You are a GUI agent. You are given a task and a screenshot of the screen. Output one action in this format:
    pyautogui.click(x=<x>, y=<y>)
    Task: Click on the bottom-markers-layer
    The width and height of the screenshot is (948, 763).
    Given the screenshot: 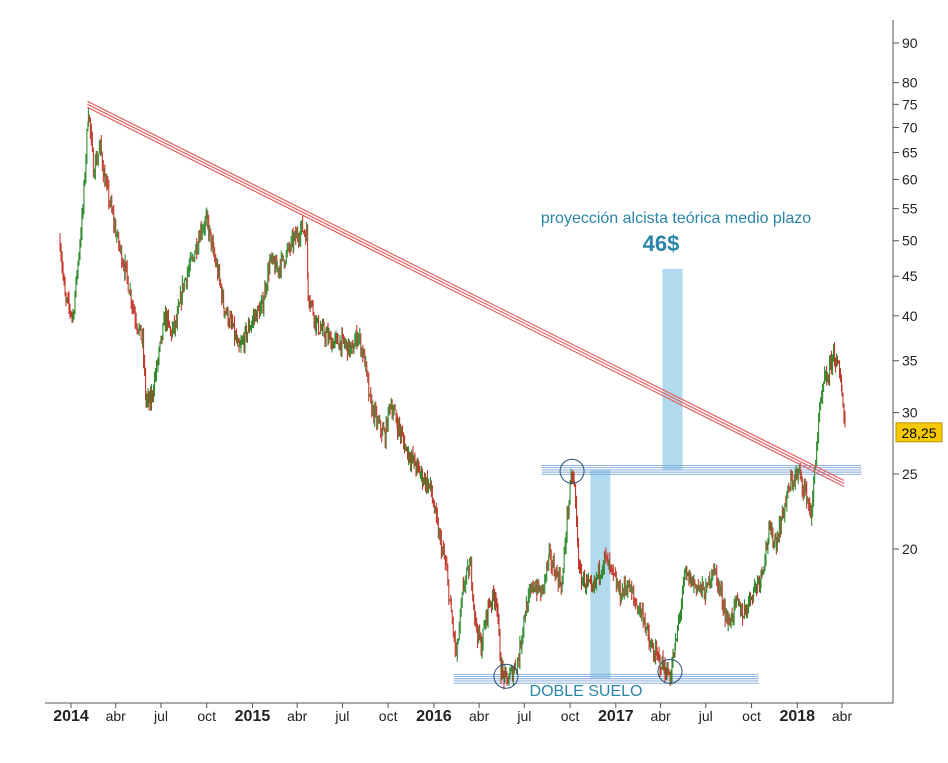 What is the action you would take?
    pyautogui.click(x=588, y=573)
    